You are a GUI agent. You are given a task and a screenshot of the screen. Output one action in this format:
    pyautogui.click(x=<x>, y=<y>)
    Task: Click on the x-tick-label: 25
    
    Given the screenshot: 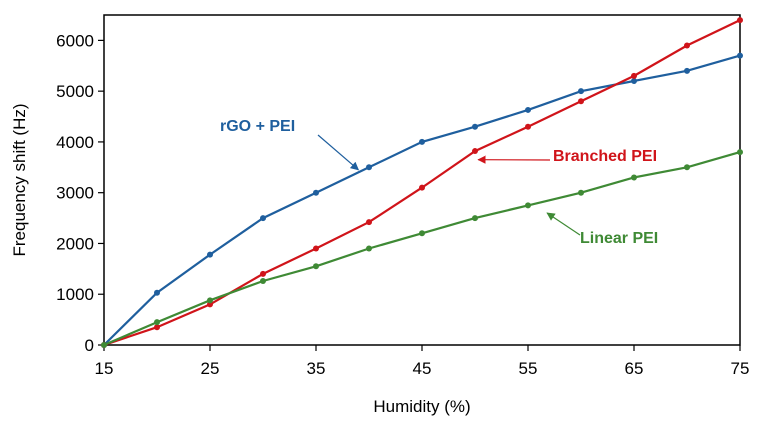 What is the action you would take?
    pyautogui.click(x=210, y=368)
    